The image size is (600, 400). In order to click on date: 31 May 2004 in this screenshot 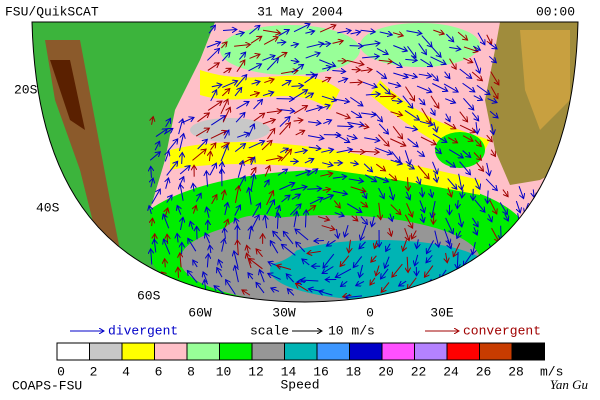, I will do `click(300, 11)`.